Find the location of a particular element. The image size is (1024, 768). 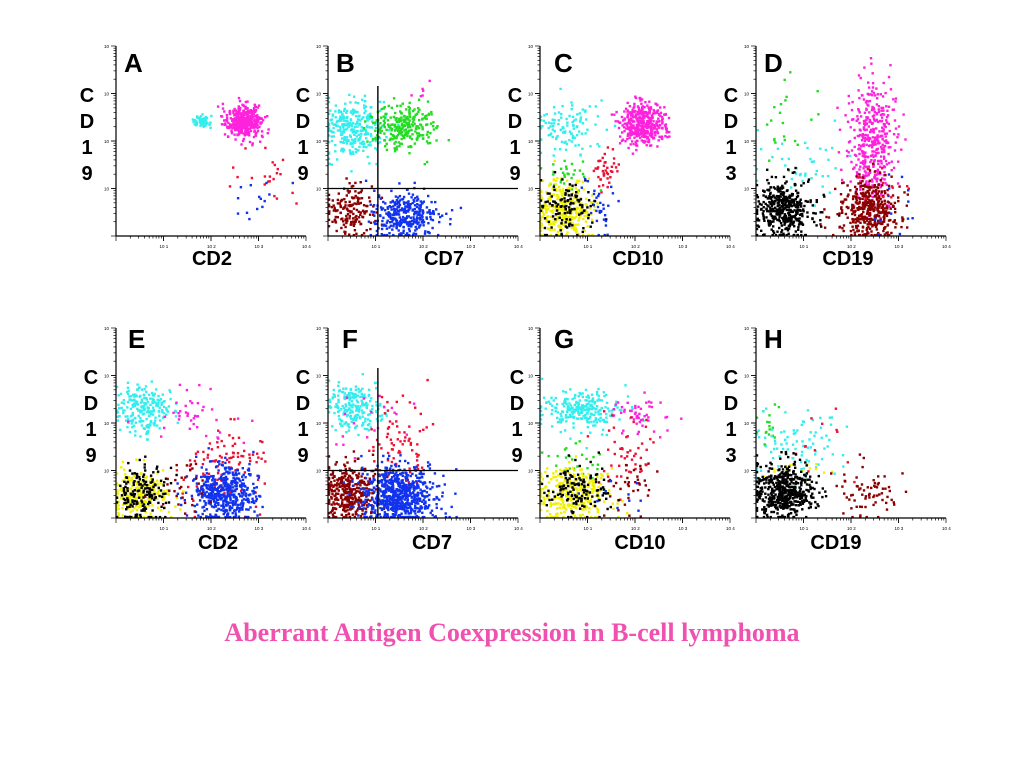

y-tick-label: 10 is located at coordinates (531, 46).